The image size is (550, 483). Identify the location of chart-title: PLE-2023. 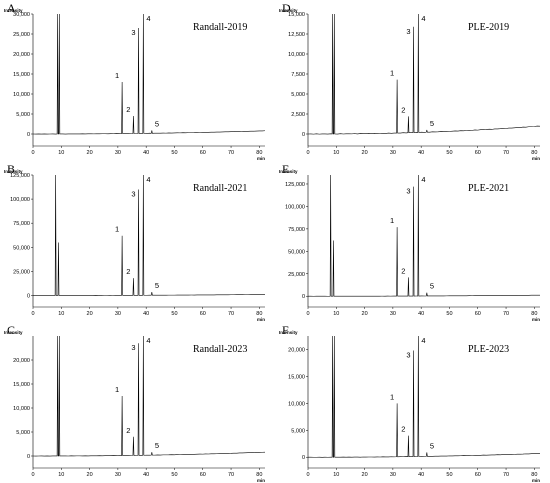
(488, 349).